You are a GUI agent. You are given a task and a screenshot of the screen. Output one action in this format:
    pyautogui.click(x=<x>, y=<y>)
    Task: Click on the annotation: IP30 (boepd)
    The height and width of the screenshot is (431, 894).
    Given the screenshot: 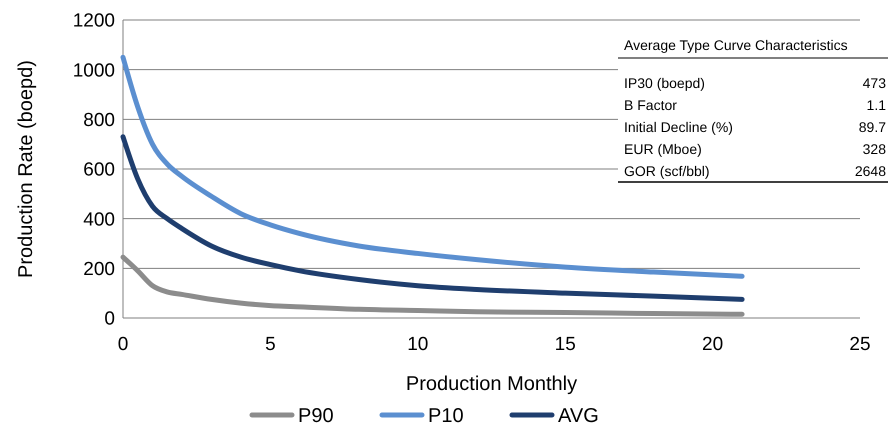 What is the action you would take?
    pyautogui.click(x=664, y=83)
    